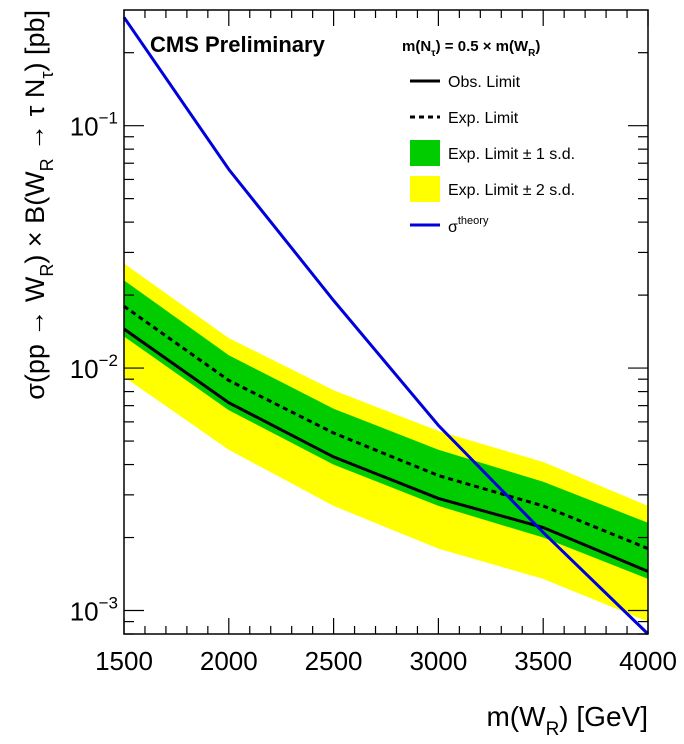 This screenshot has height=744, width=684. Describe the element at coordinates (543, 661) in the screenshot. I see `x-tick-label: 3500` at that location.